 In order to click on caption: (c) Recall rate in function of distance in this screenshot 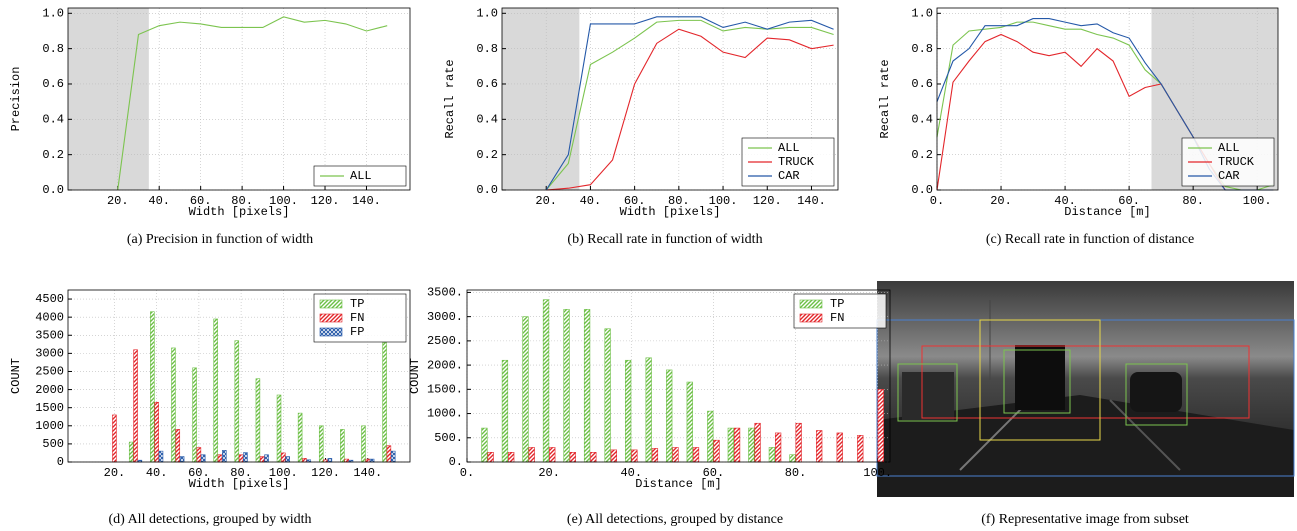, I will do `click(1090, 239)`.